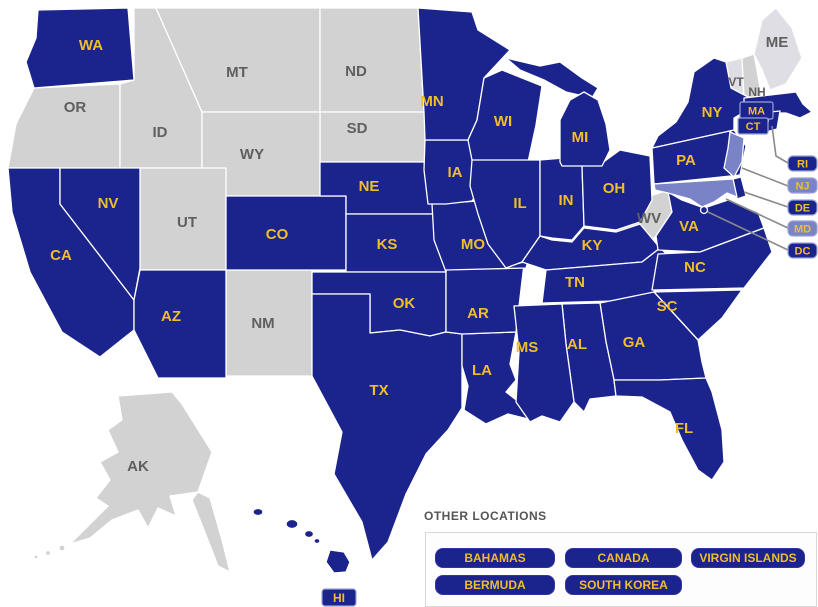  I want to click on ct-label: CT, so click(753, 127).